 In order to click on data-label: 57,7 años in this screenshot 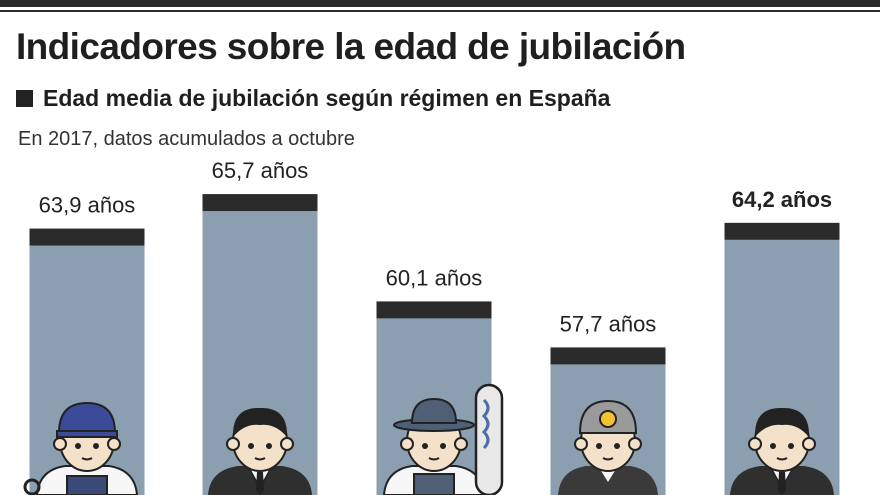, I will do `click(608, 323)`.